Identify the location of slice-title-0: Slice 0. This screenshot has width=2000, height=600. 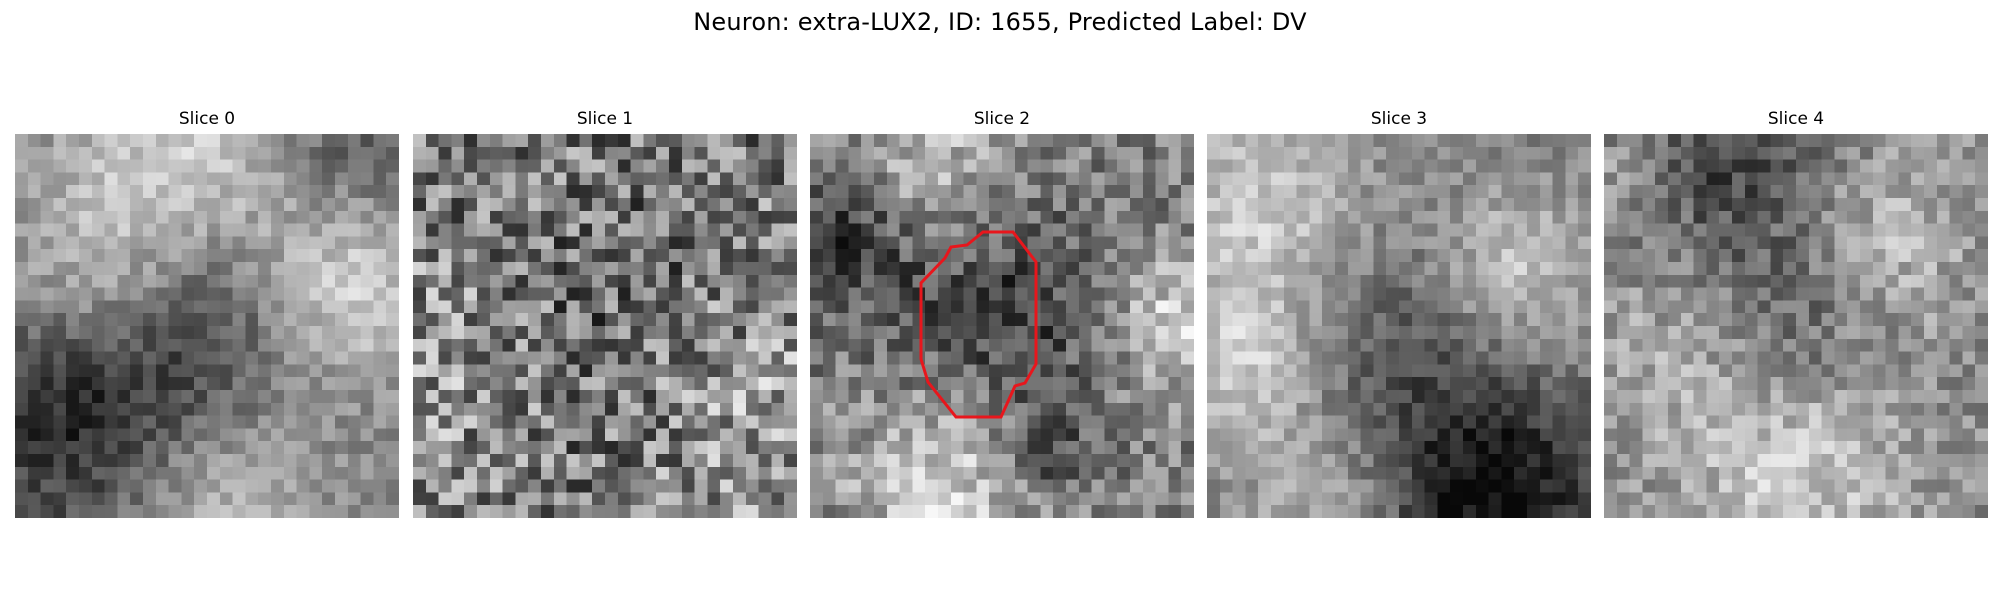
(207, 119).